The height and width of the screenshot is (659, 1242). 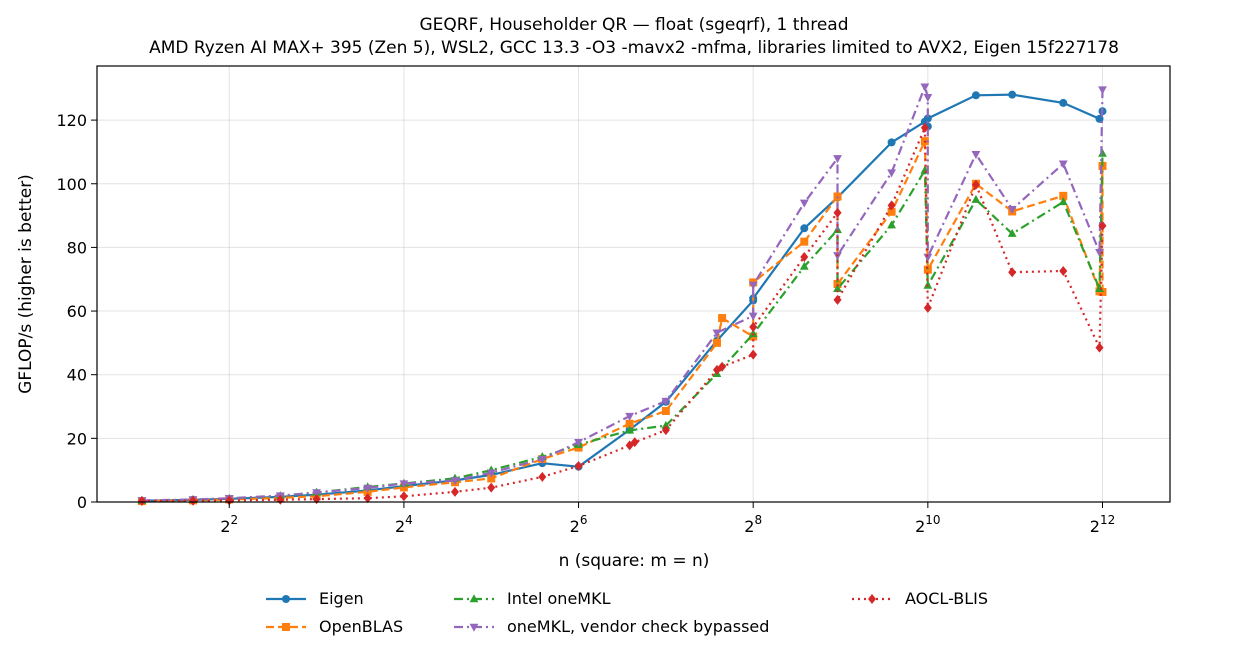 I want to click on x-tick-label: 210, so click(x=927, y=524).